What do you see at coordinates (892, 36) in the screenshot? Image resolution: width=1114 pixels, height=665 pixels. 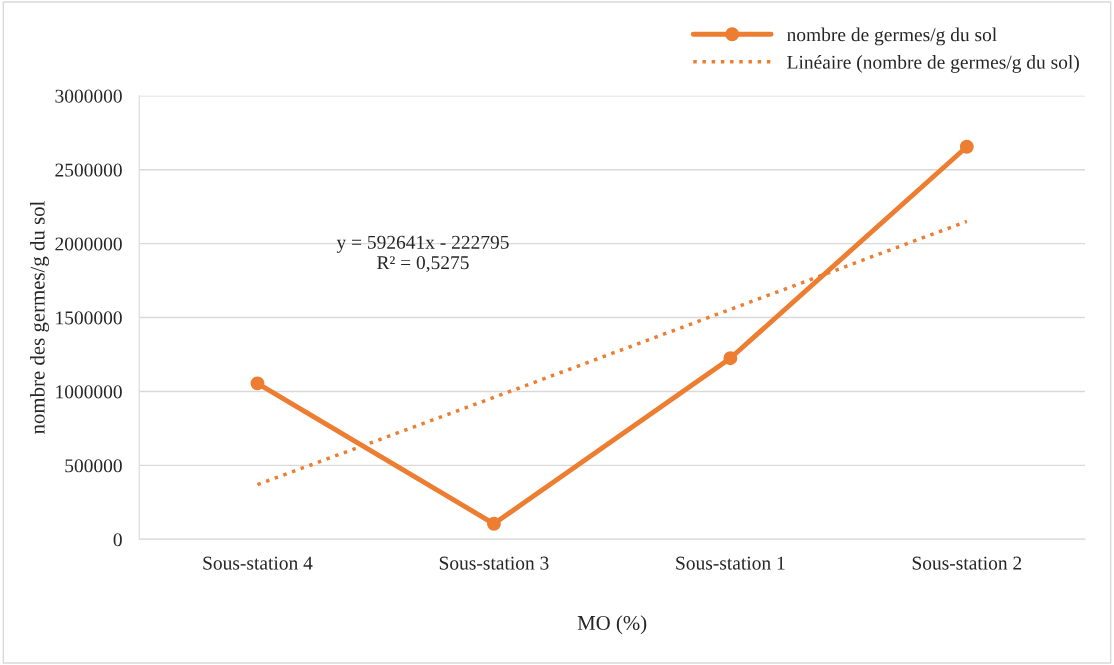 I see `legend-label: nombre de germes/g du sol` at bounding box center [892, 36].